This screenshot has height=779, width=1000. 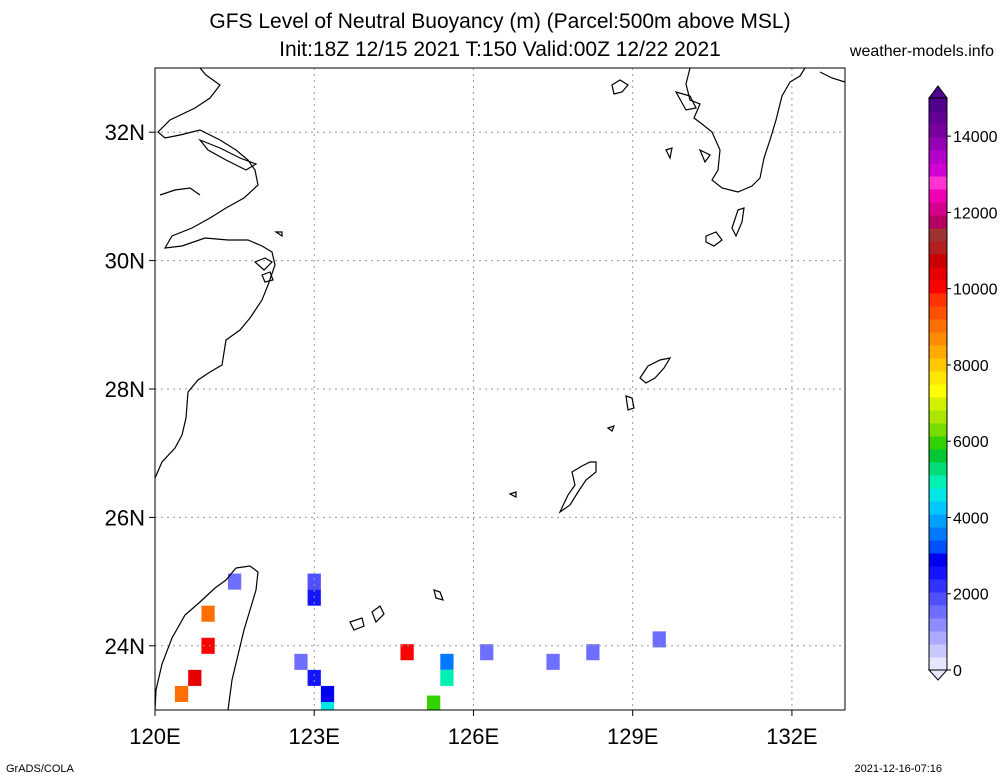 What do you see at coordinates (938, 675) in the screenshot?
I see `colorbar-min-arrow` at bounding box center [938, 675].